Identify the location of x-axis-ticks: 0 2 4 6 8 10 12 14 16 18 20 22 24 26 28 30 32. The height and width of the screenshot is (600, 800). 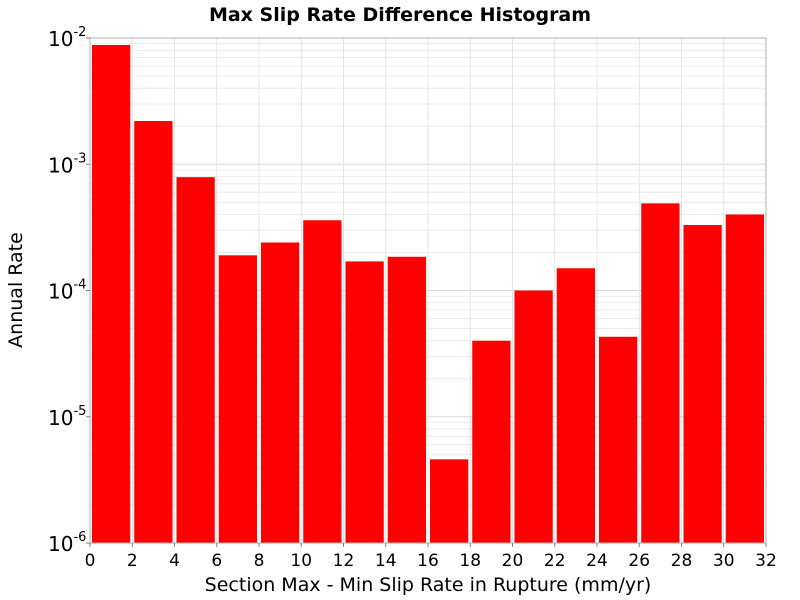
(431, 557).